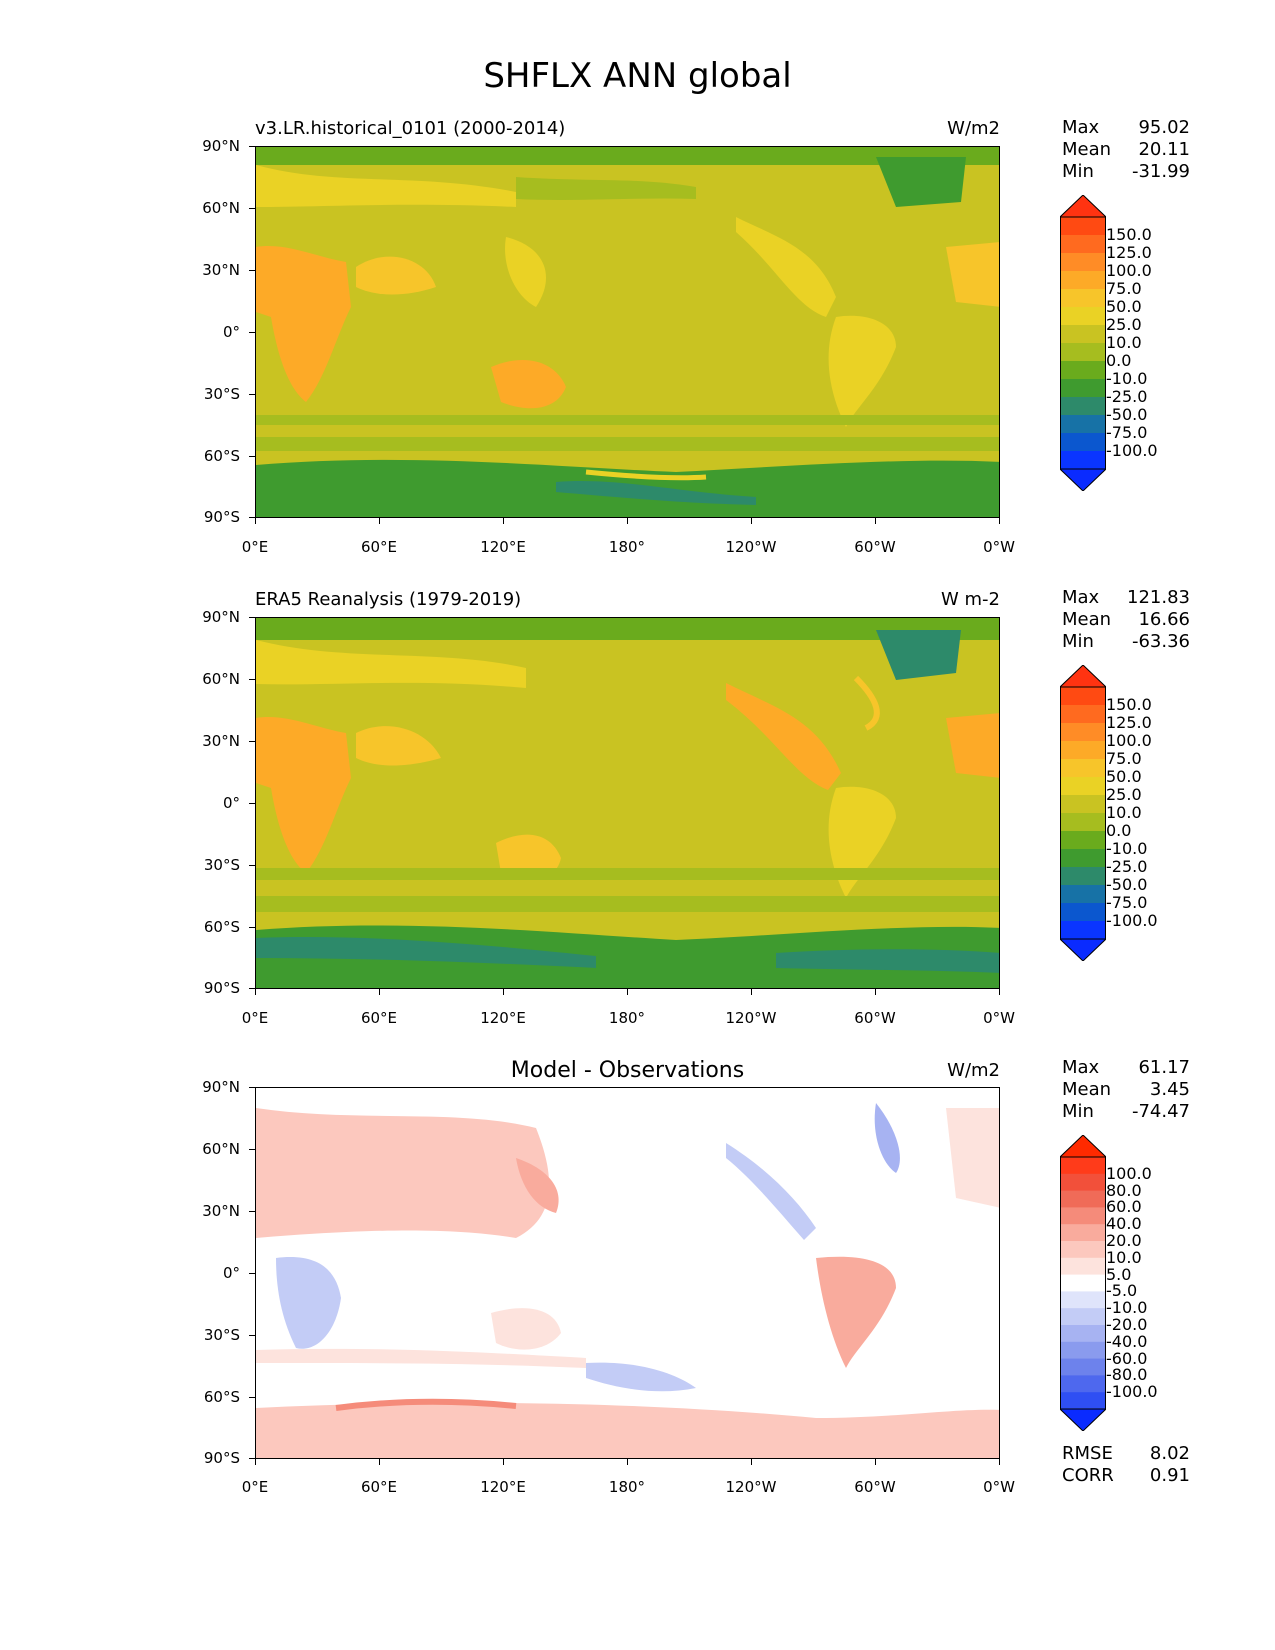 The width and height of the screenshot is (1275, 1650). Describe the element at coordinates (875, 1018) in the screenshot. I see `lon-label: 60°W` at that location.